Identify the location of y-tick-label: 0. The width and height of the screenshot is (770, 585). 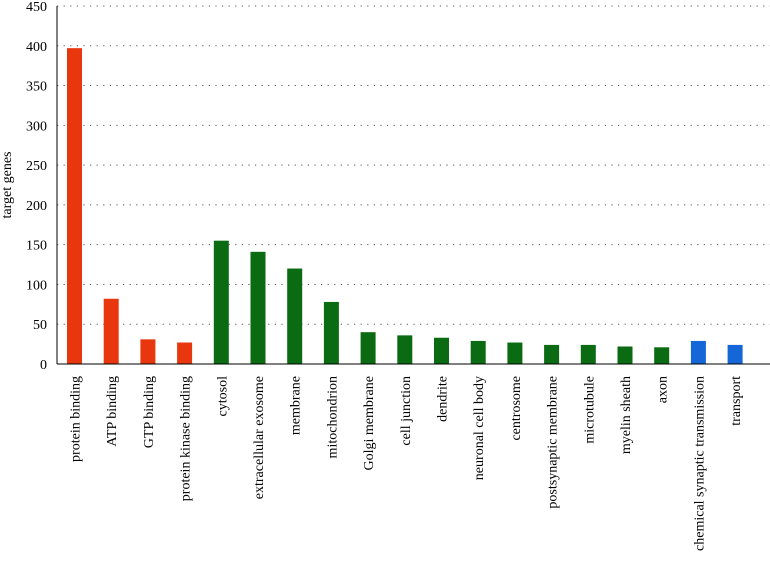
(43, 365).